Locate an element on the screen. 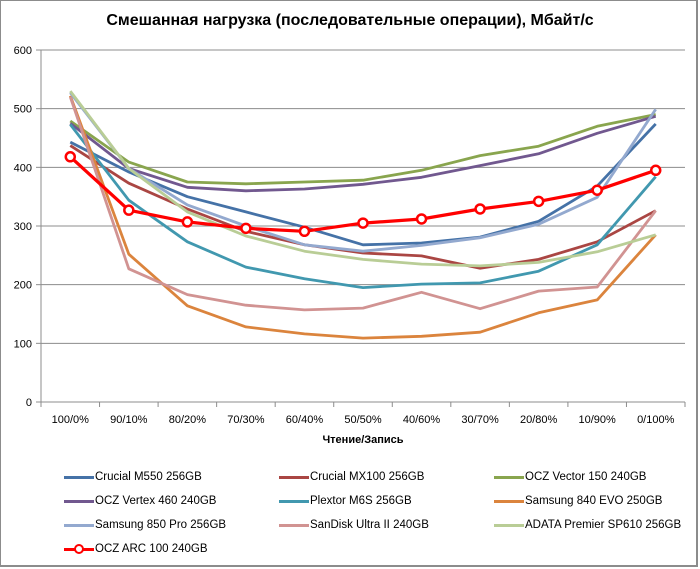 Image resolution: width=700 pixels, height=569 pixels. y-tick-label: 500 is located at coordinates (23, 110).